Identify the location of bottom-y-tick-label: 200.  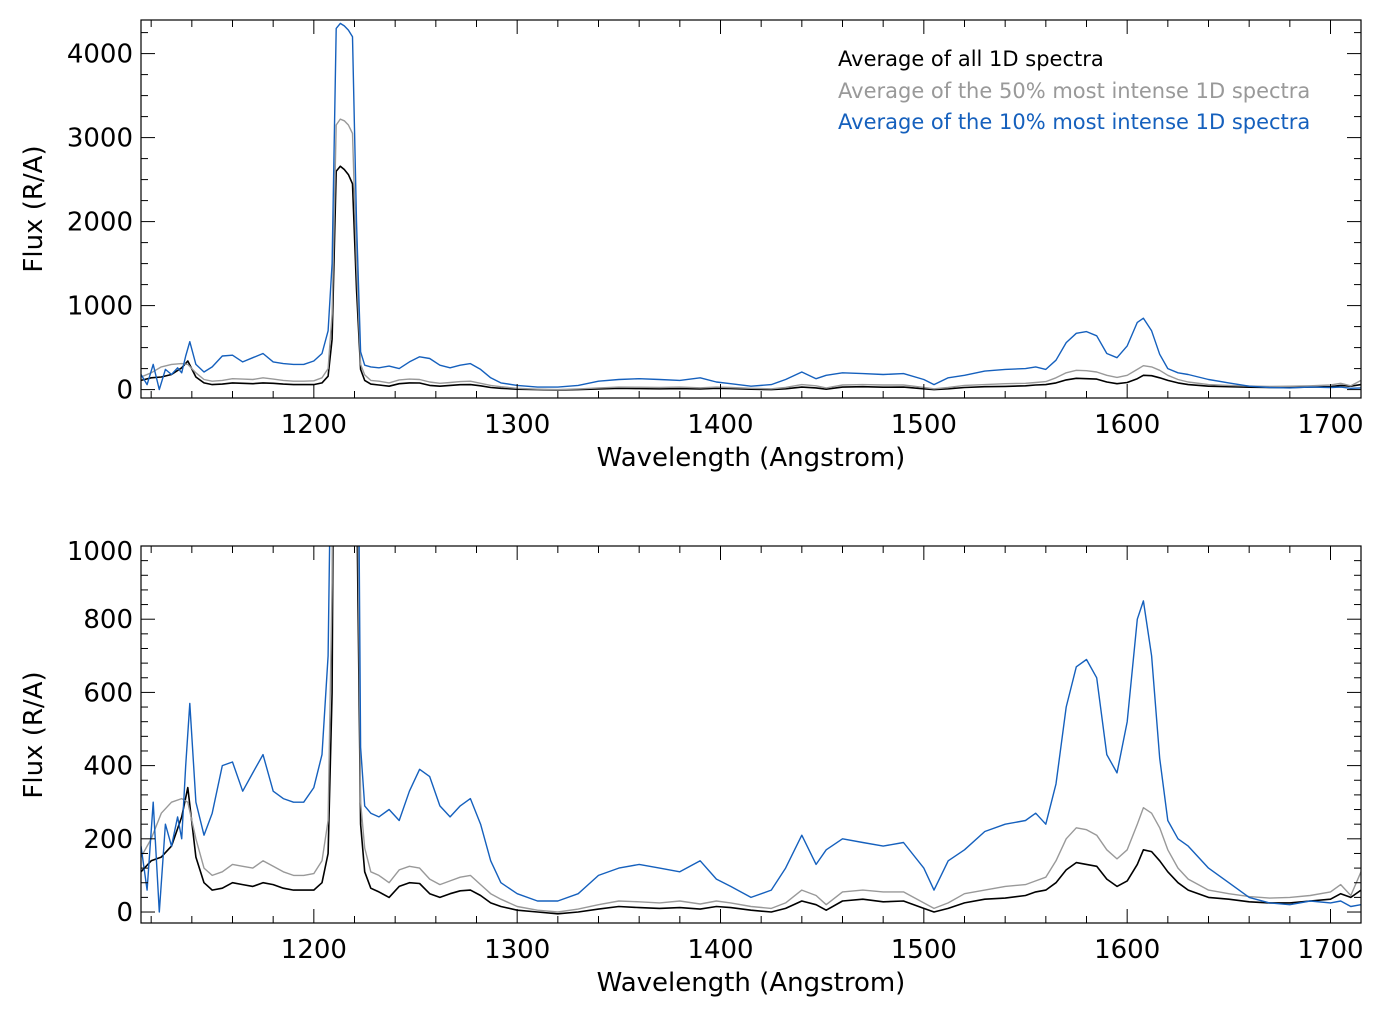
(108, 840).